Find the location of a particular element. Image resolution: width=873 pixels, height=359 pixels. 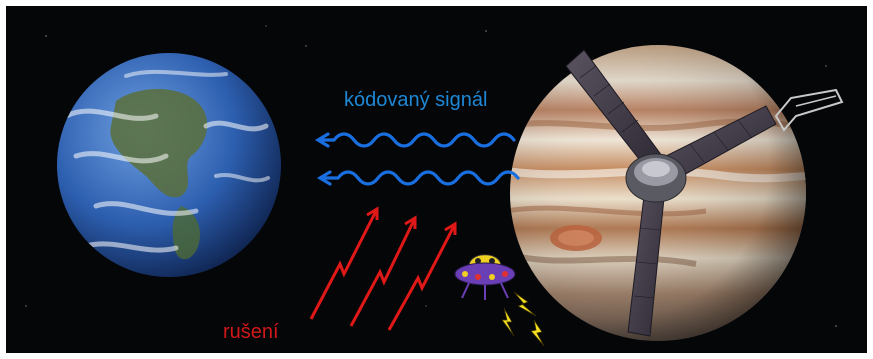

noise-arrows is located at coordinates (383, 268).